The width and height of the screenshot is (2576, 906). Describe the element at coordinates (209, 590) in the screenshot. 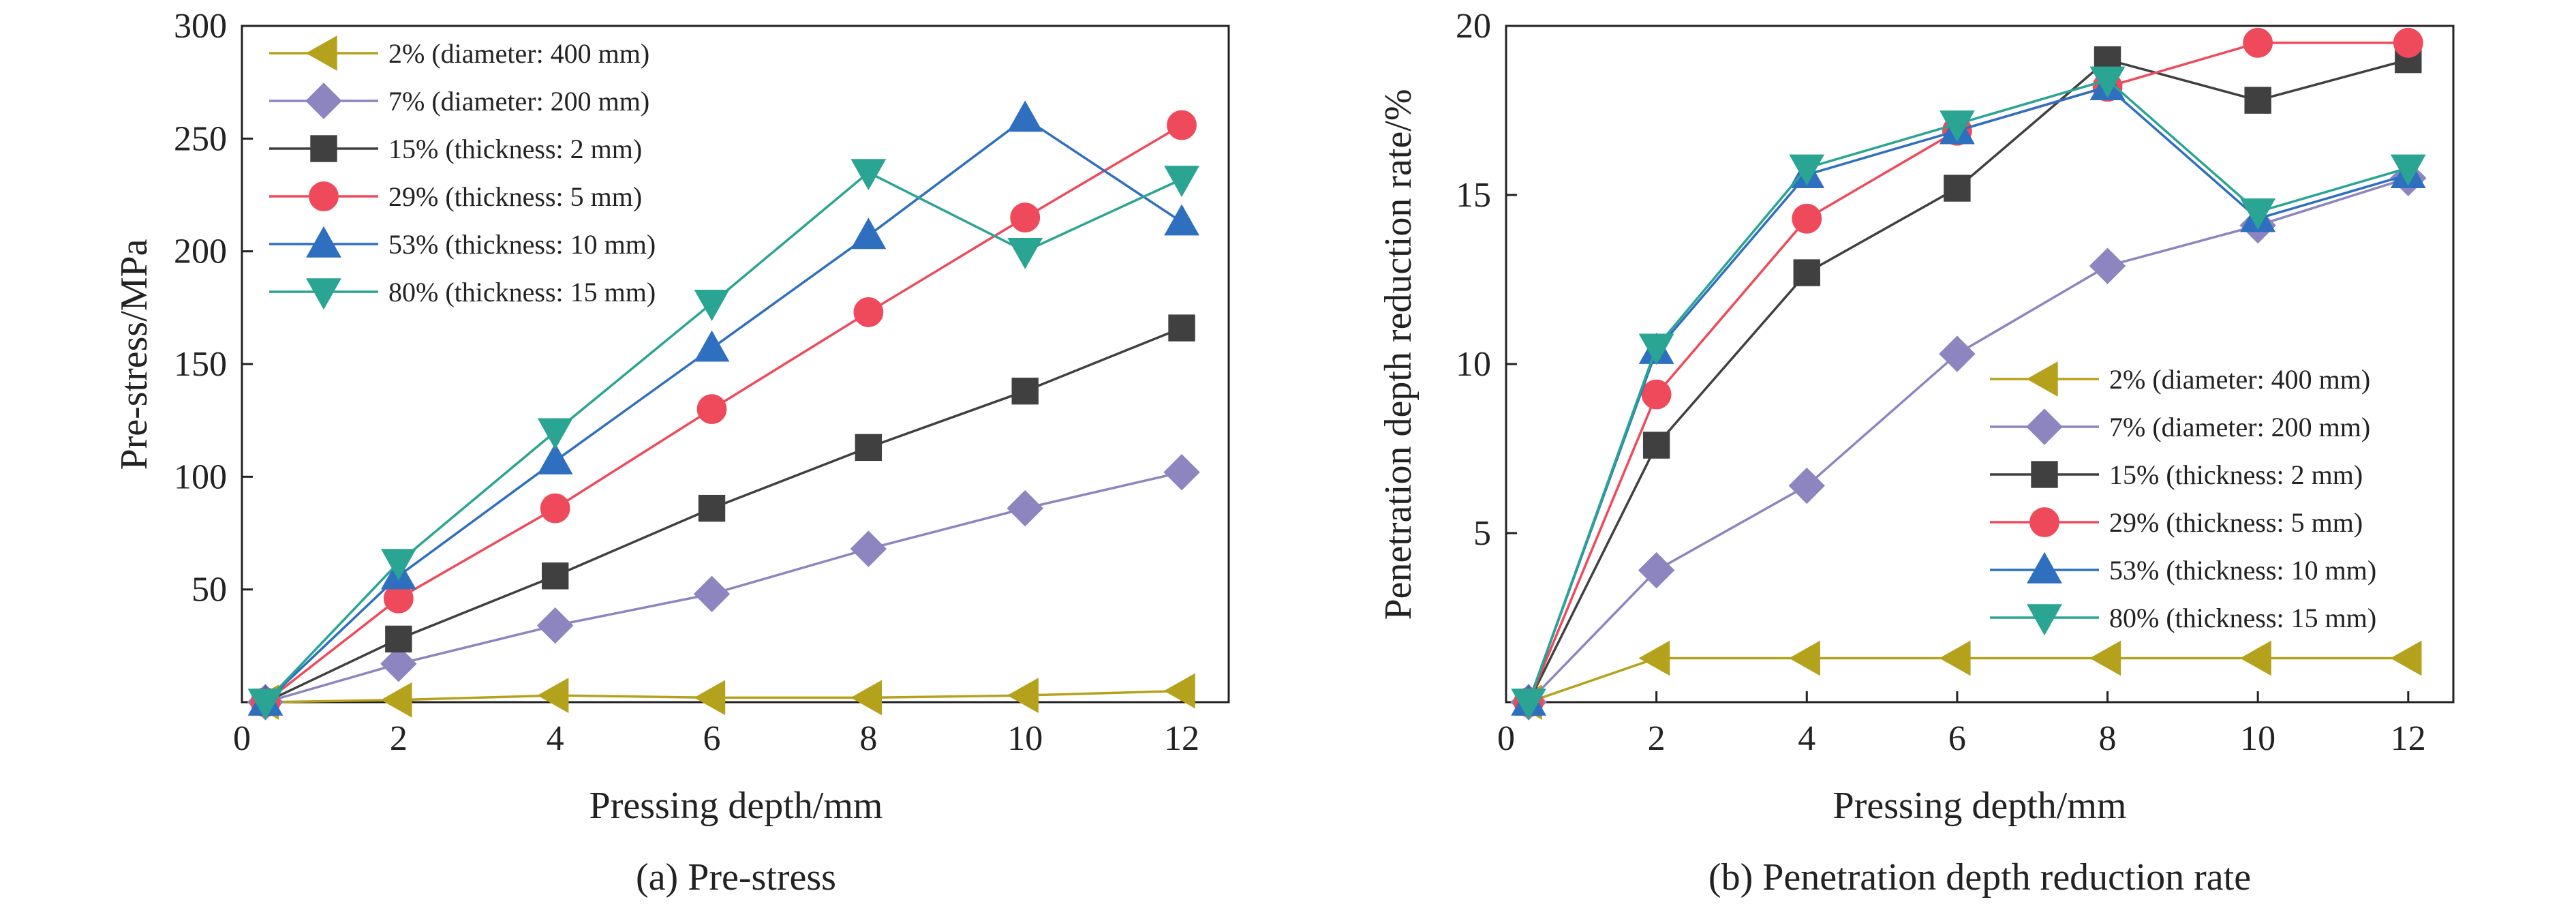

I see `panel-a-y-tick-label: 50` at that location.